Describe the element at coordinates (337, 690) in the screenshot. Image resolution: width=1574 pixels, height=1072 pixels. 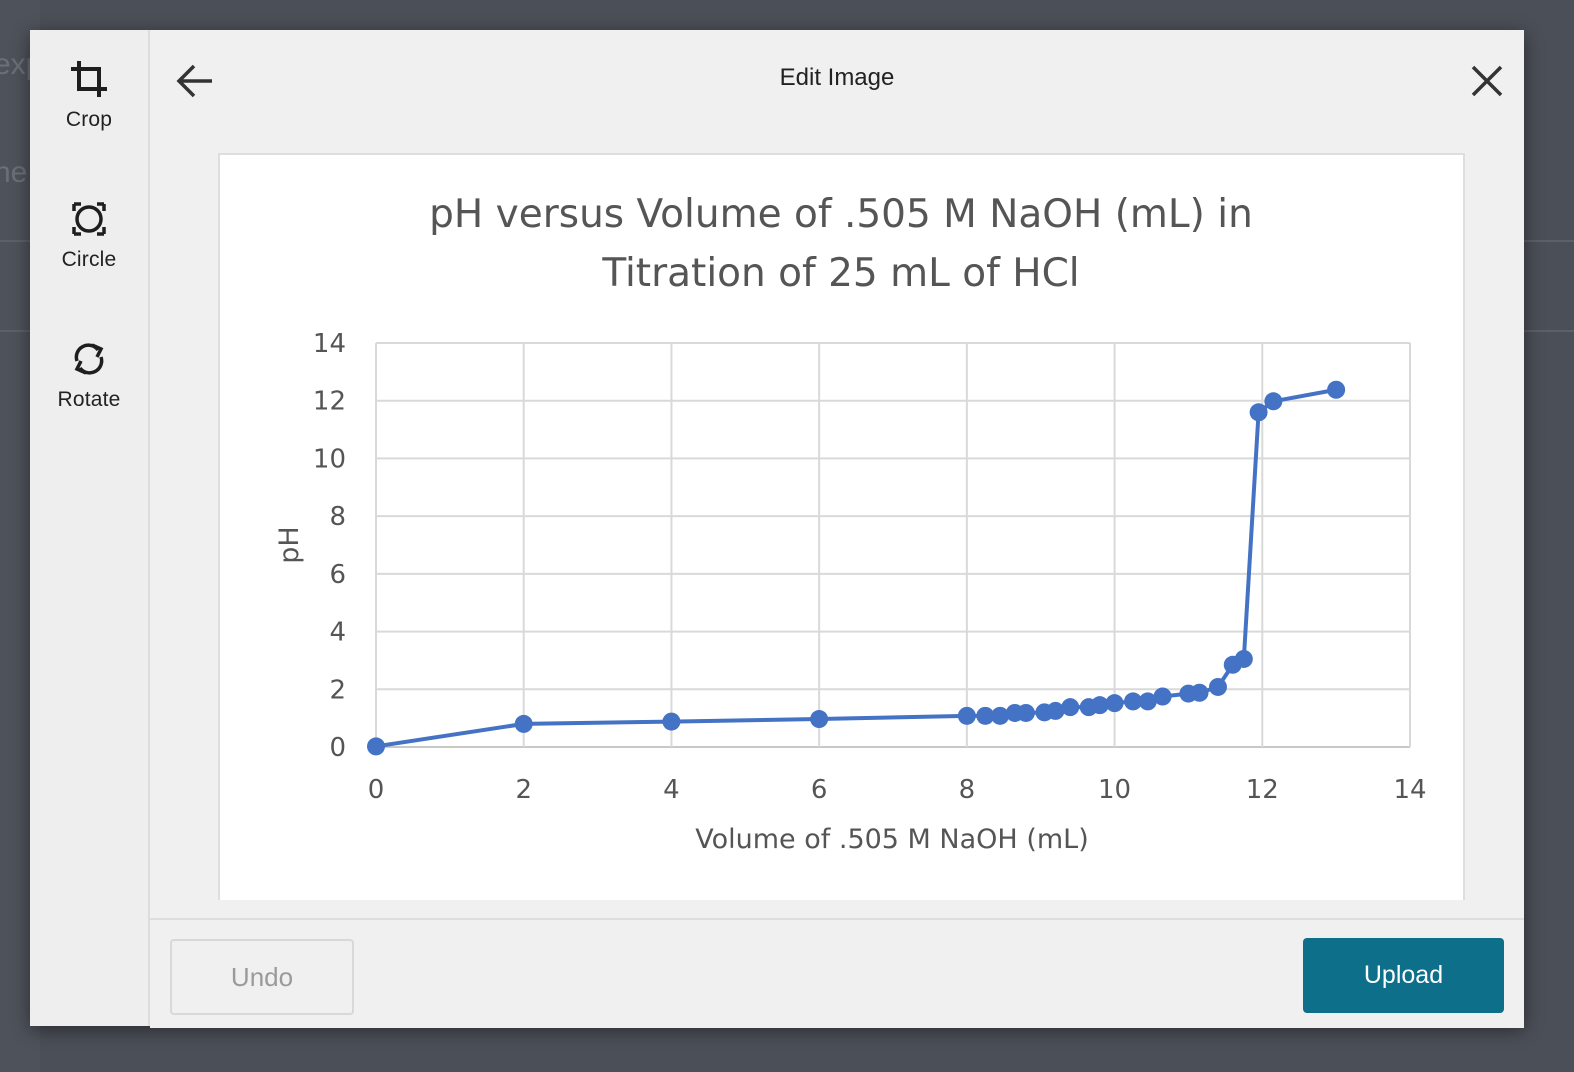
I see `y-tick-label: 2` at that location.